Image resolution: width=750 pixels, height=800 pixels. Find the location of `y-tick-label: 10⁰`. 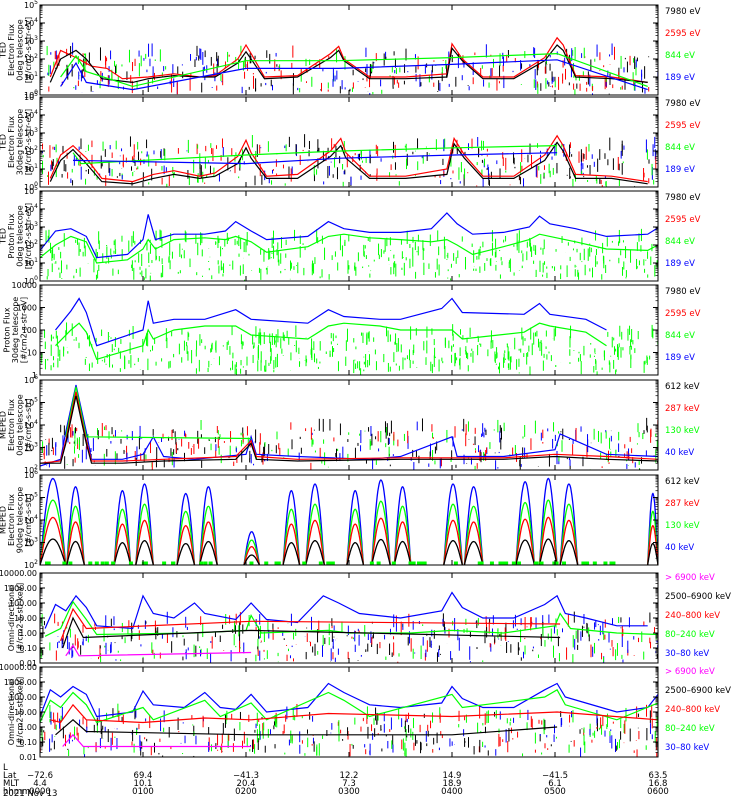

y-tick-label: 10⁰ is located at coordinates (31, 186).